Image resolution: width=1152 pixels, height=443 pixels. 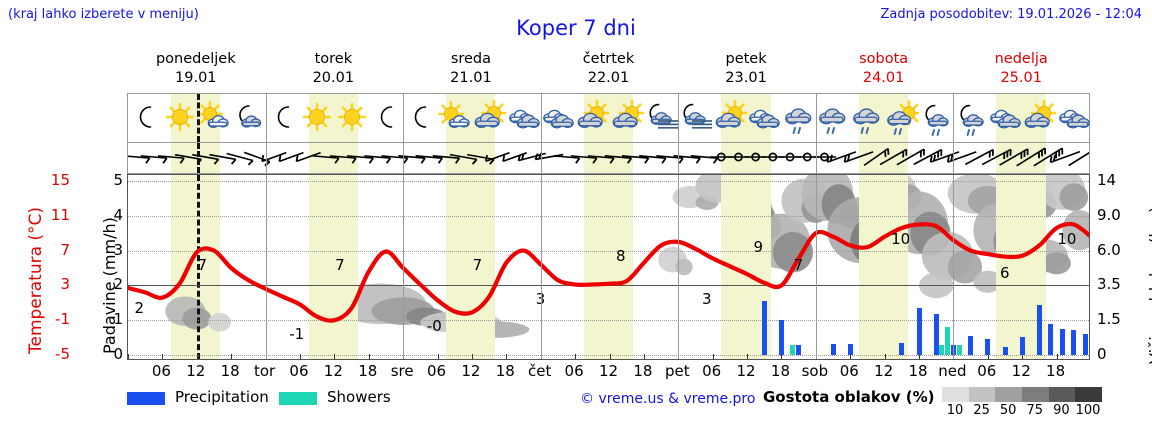 What do you see at coordinates (454, 118) in the screenshot?
I see `sun-small-cloud-icon` at bounding box center [454, 118].